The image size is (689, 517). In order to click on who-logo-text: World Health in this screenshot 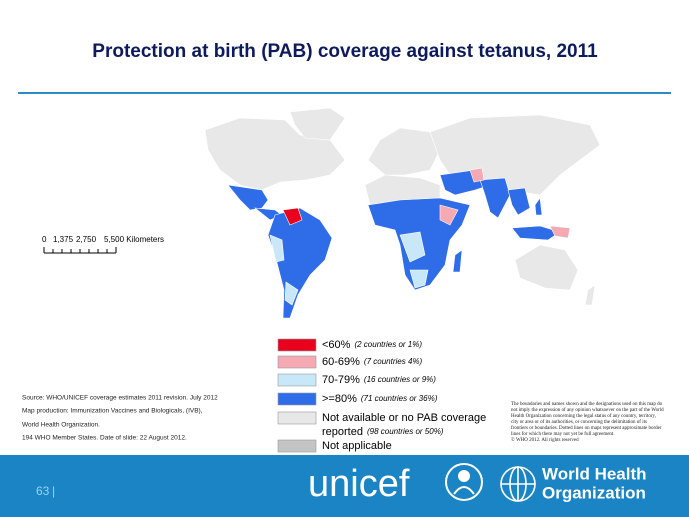, I will do `click(594, 473)`.